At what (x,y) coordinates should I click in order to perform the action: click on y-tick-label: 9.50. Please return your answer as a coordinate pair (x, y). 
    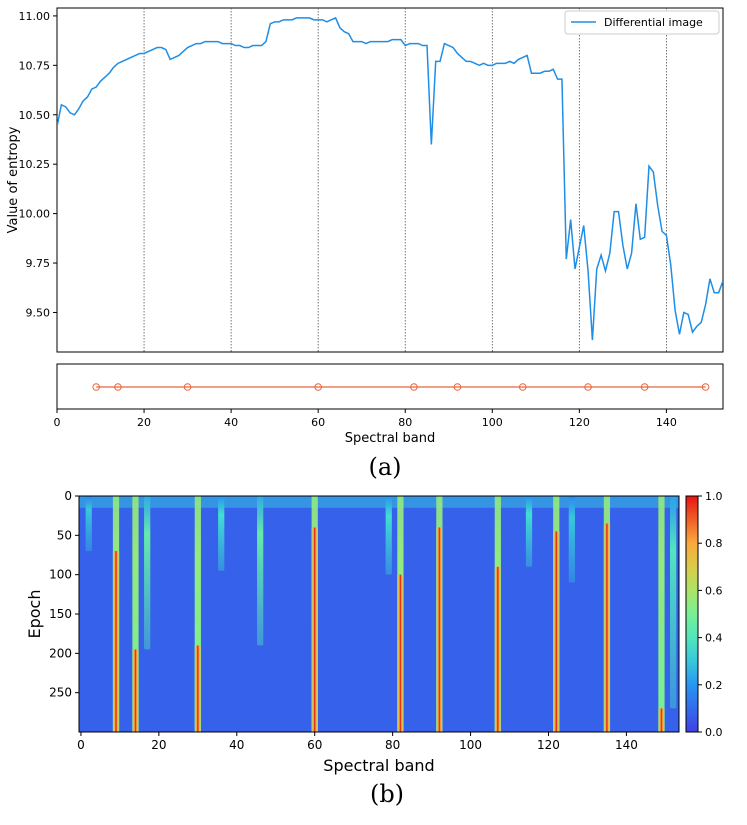
    Looking at the image, I should click on (38, 312).